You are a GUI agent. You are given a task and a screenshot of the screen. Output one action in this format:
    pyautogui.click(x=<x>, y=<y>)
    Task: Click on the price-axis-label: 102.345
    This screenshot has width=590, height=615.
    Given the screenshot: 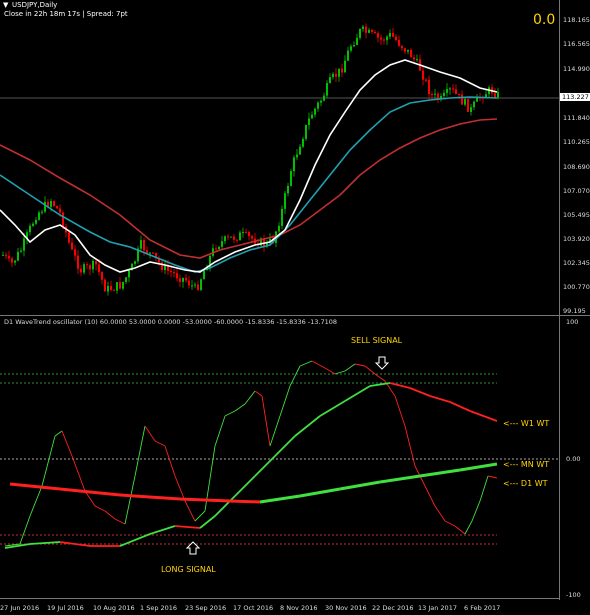 What is the action you would take?
    pyautogui.click(x=576, y=263)
    